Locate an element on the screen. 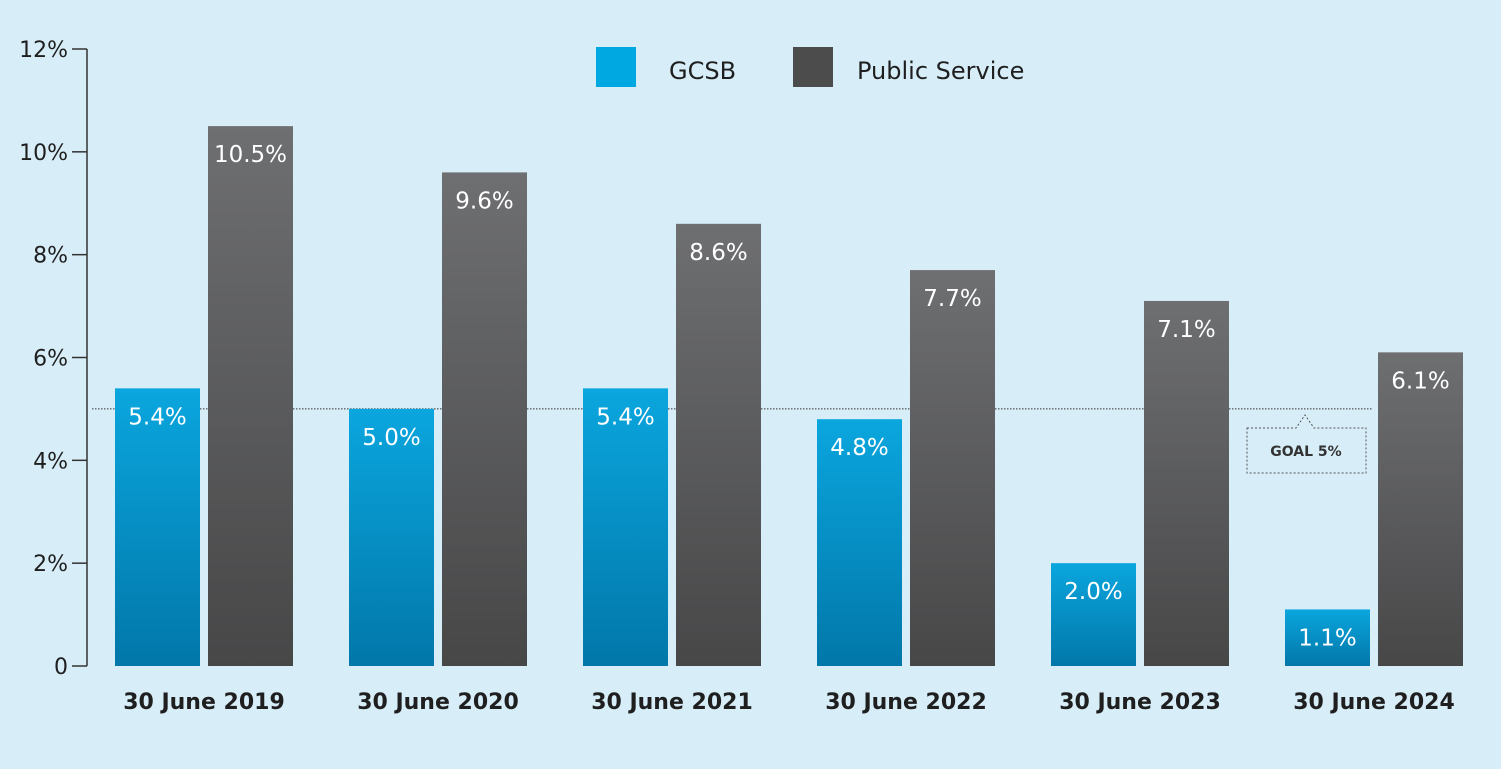 The width and height of the screenshot is (1501, 769). y-tick-label: 2% is located at coordinates (50, 564).